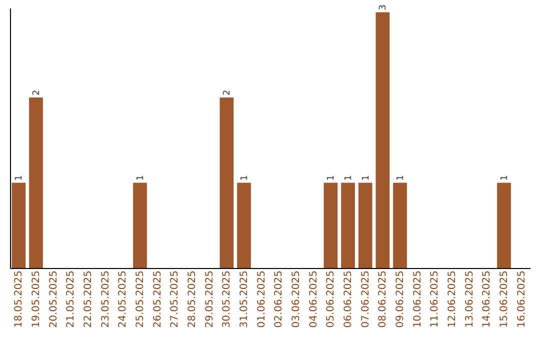 The height and width of the screenshot is (340, 540). I want to click on x-tick-label: 27.05.2025, so click(175, 299).